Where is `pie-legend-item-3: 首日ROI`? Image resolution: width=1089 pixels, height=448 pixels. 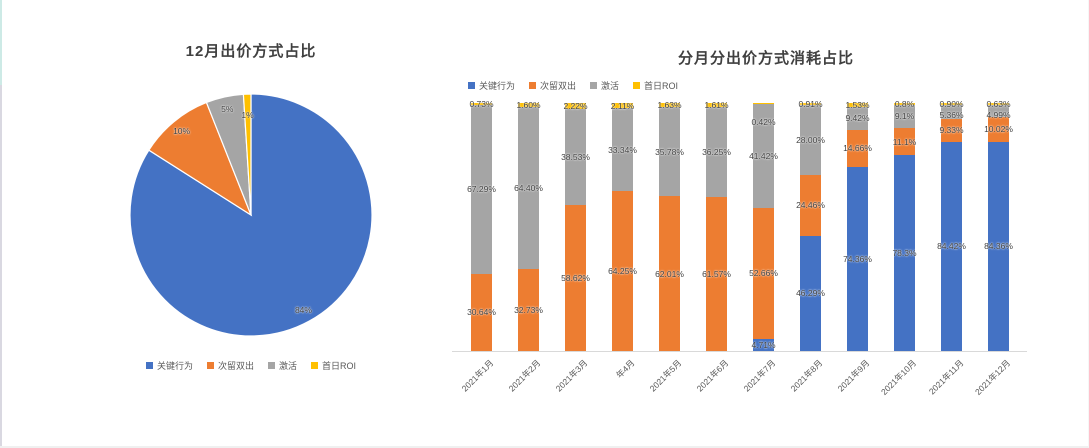 pie-legend-item-3: 首日ROI is located at coordinates (333, 365).